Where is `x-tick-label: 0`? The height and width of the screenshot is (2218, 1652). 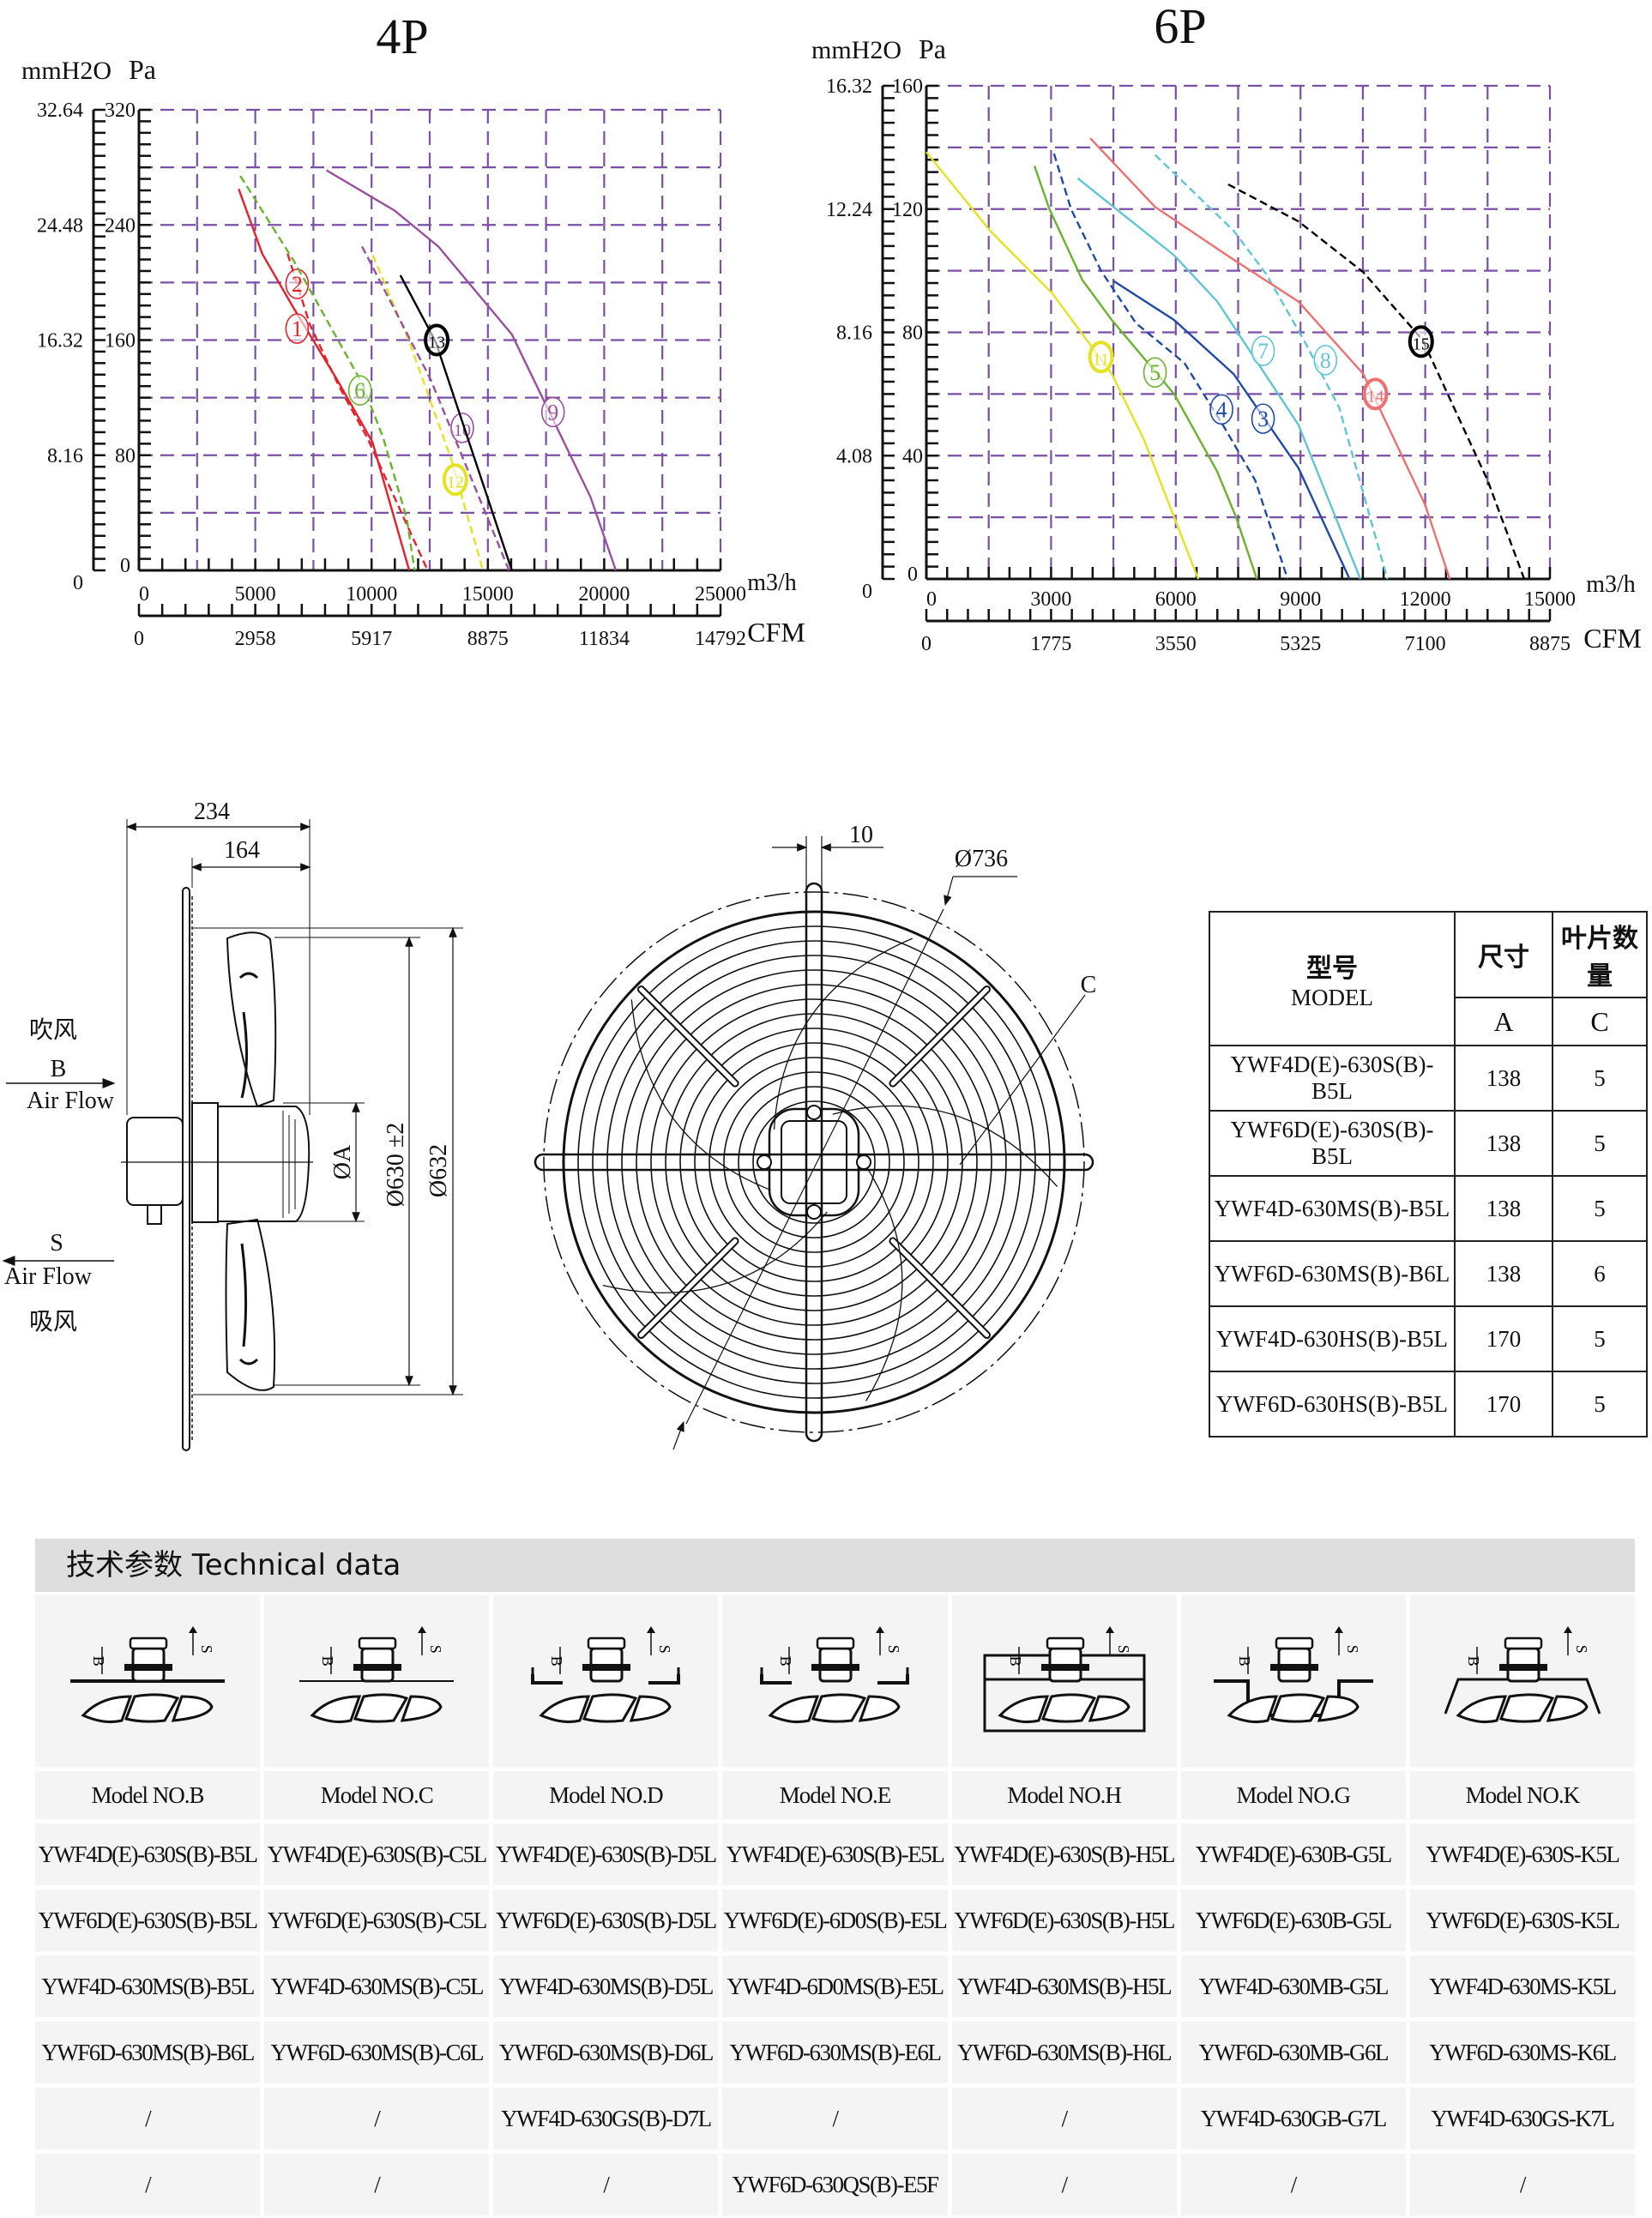 x-tick-label: 0 is located at coordinates (931, 599).